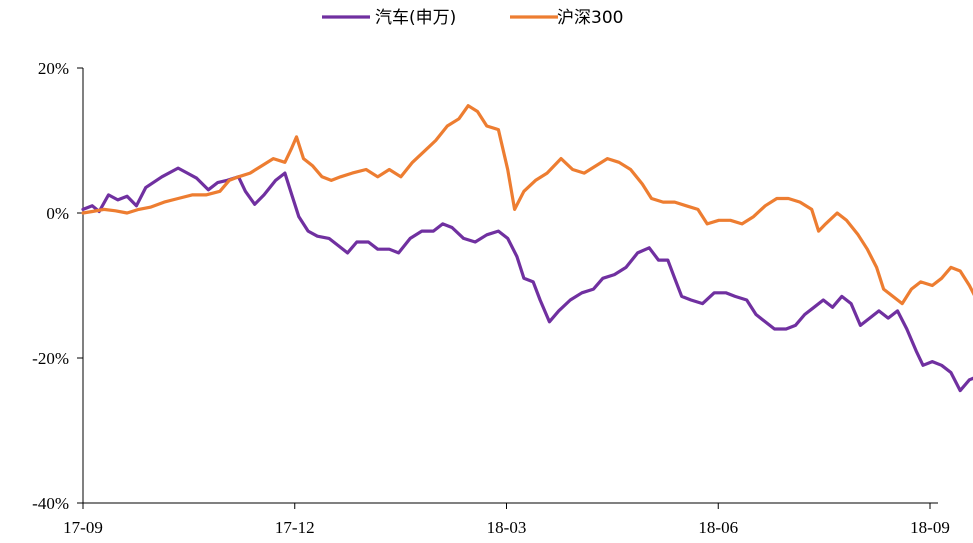 The width and height of the screenshot is (973, 543). I want to click on y-tick-label: 20%, so click(53, 68).